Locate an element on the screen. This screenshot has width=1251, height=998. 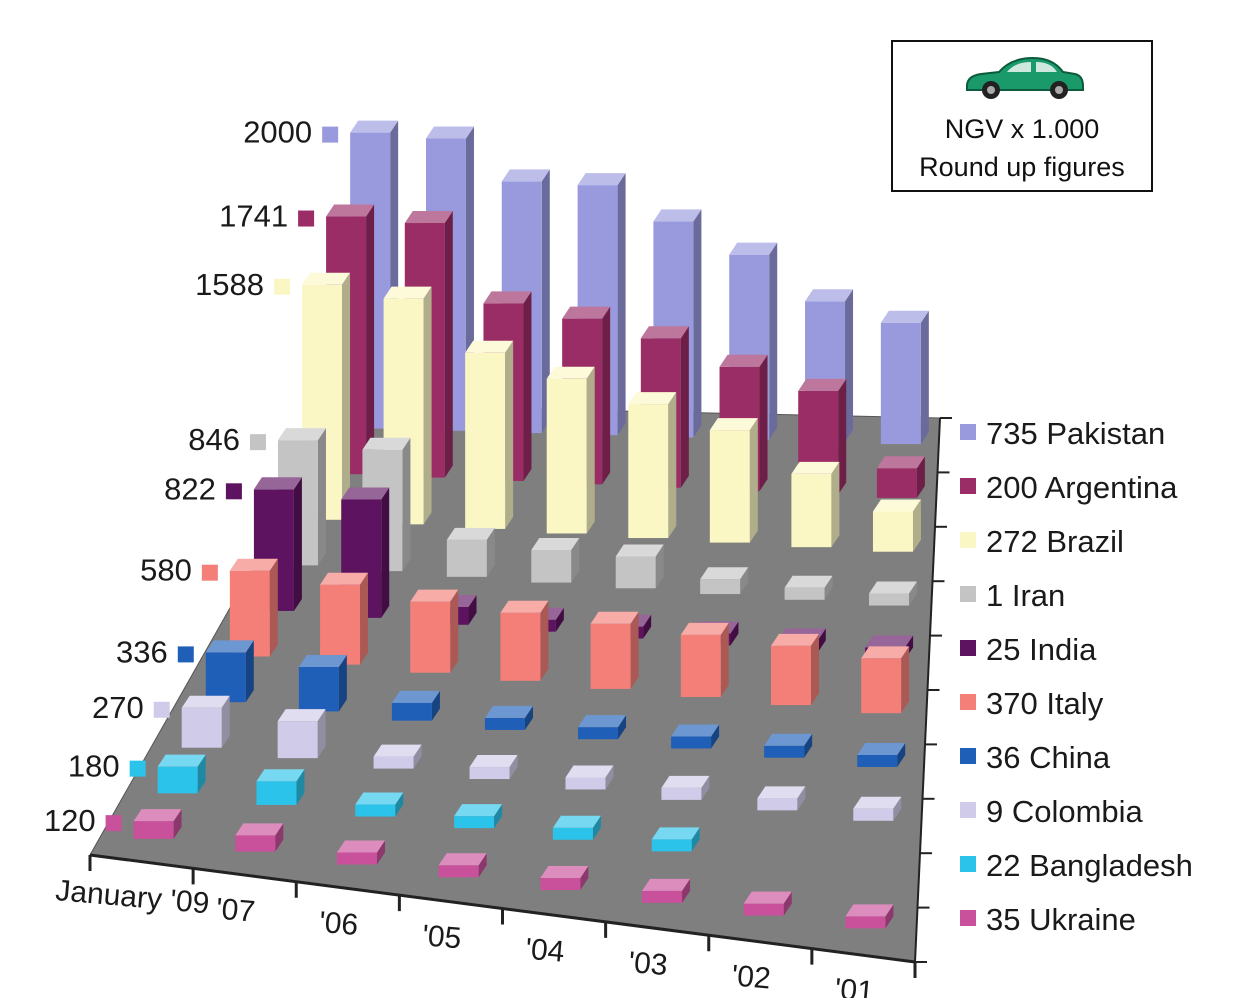
legend-swatch-iran is located at coordinates (968, 594).